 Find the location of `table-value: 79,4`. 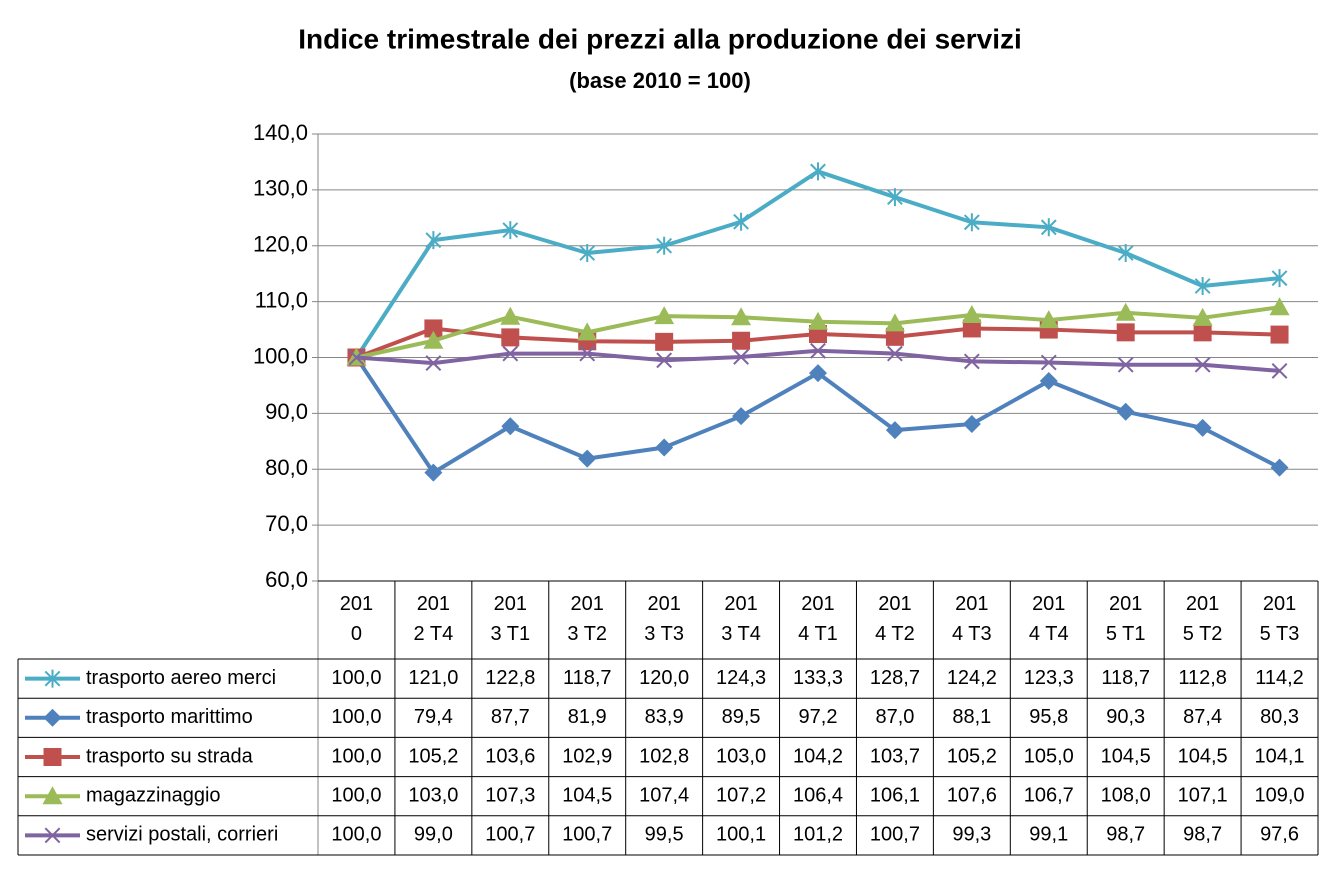

table-value: 79,4 is located at coordinates (433, 717).